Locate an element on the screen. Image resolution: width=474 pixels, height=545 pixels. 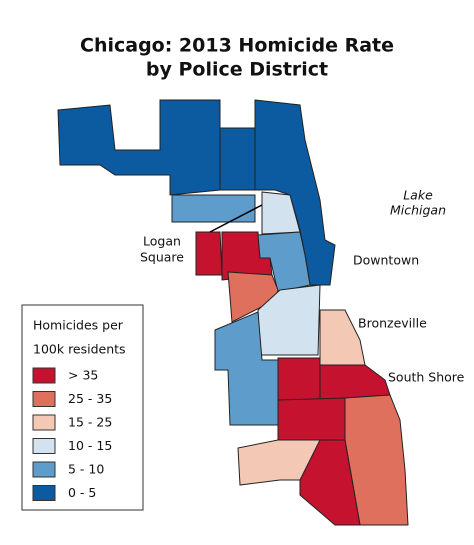
legend-title: 100k residents is located at coordinates (79, 349).